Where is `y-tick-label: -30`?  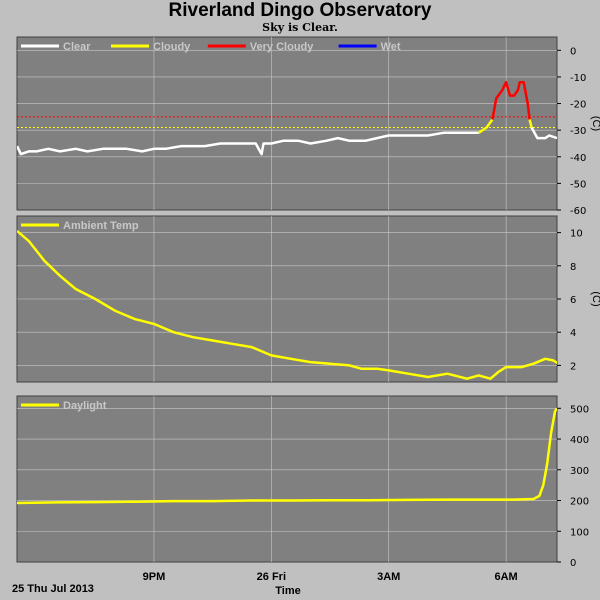 y-tick-label: -30 is located at coordinates (578, 131).